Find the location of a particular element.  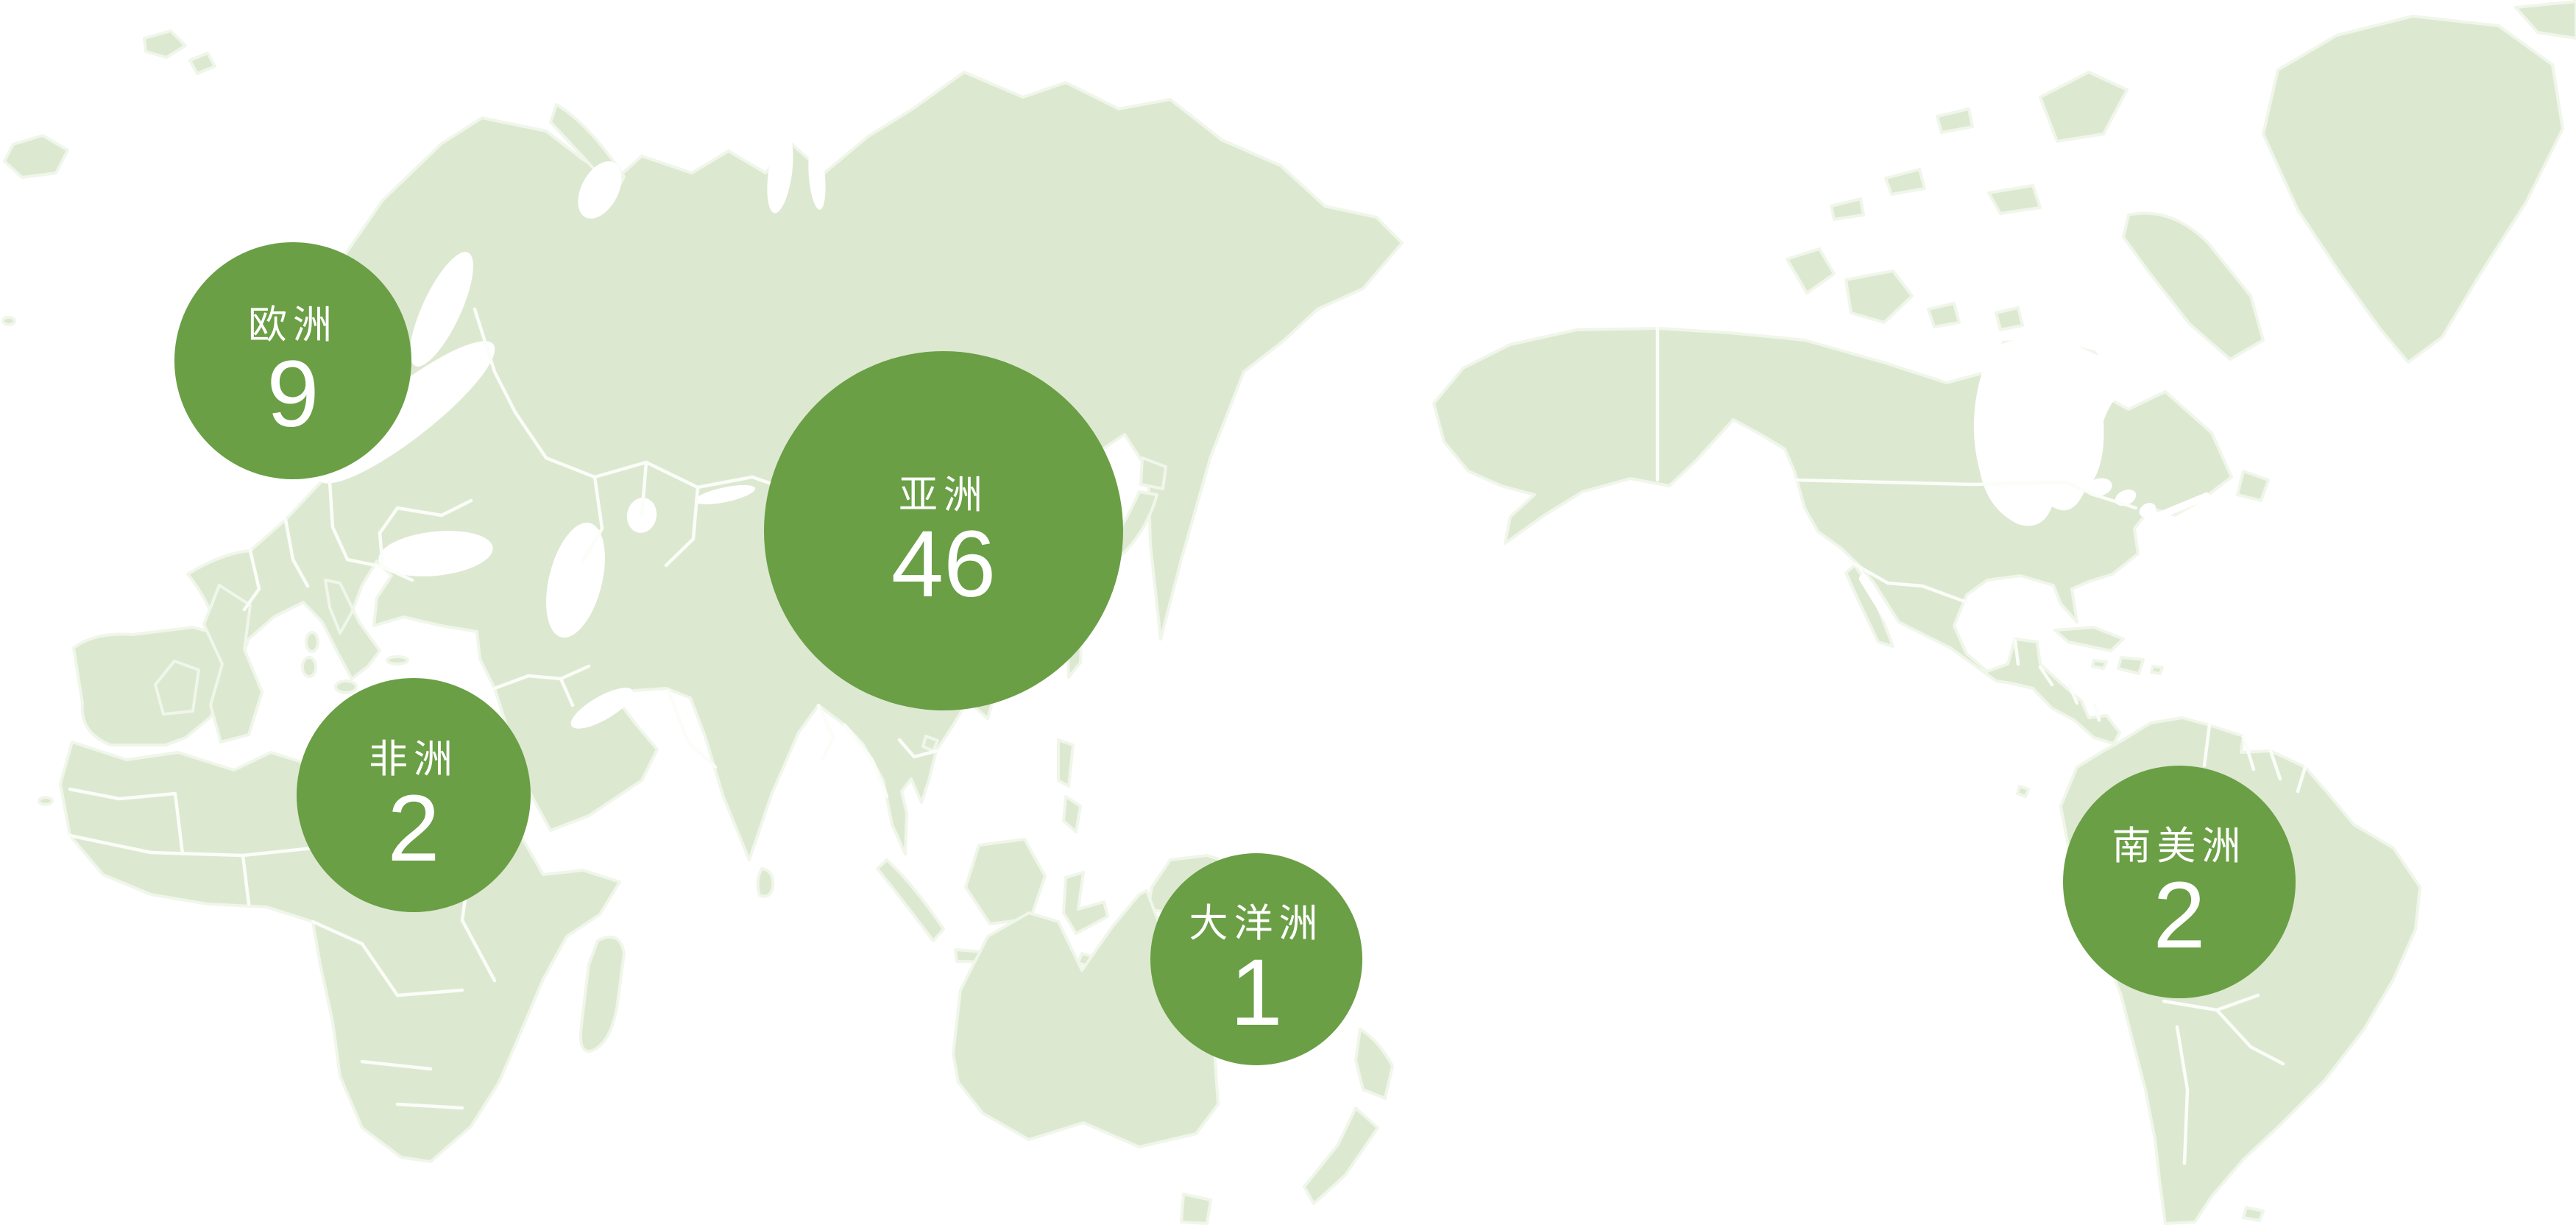

continent-bubble-asia: 亚洲 46 is located at coordinates (943, 530).